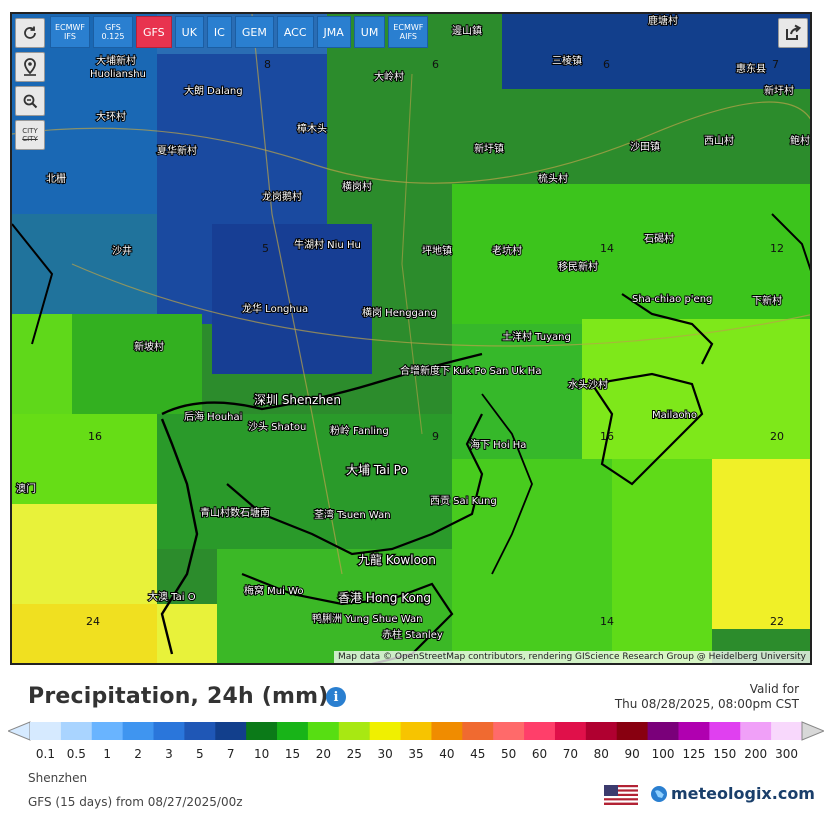  Describe the element at coordinates (507, 250) in the screenshot. I see `place-label: 老坑村` at that location.